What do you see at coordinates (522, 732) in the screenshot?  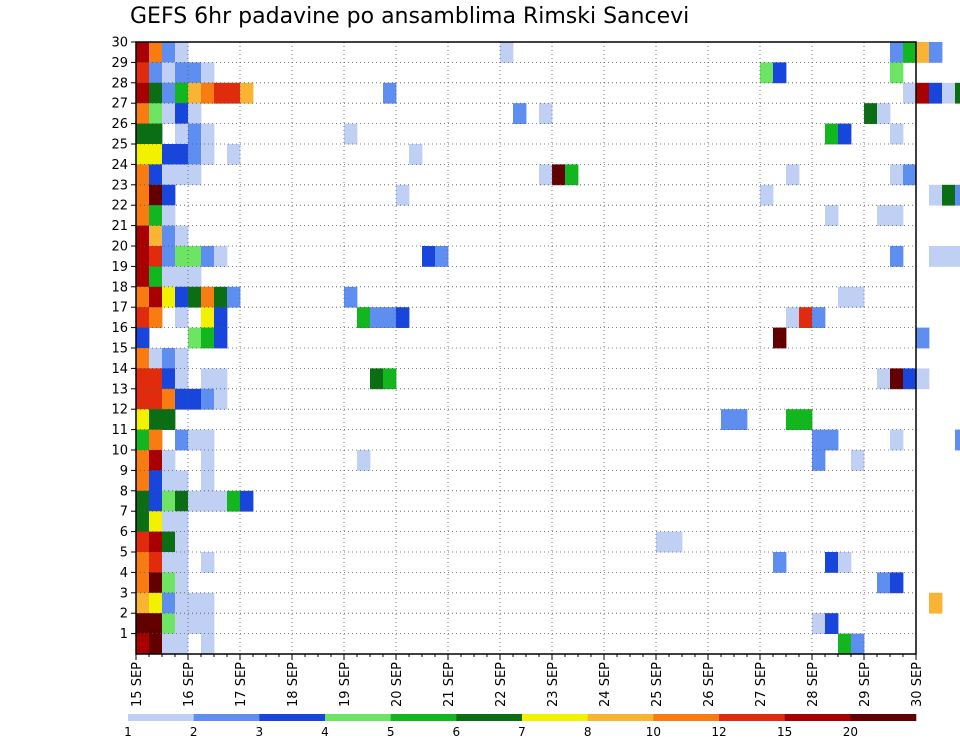 I see `colorbar-label: 7` at bounding box center [522, 732].